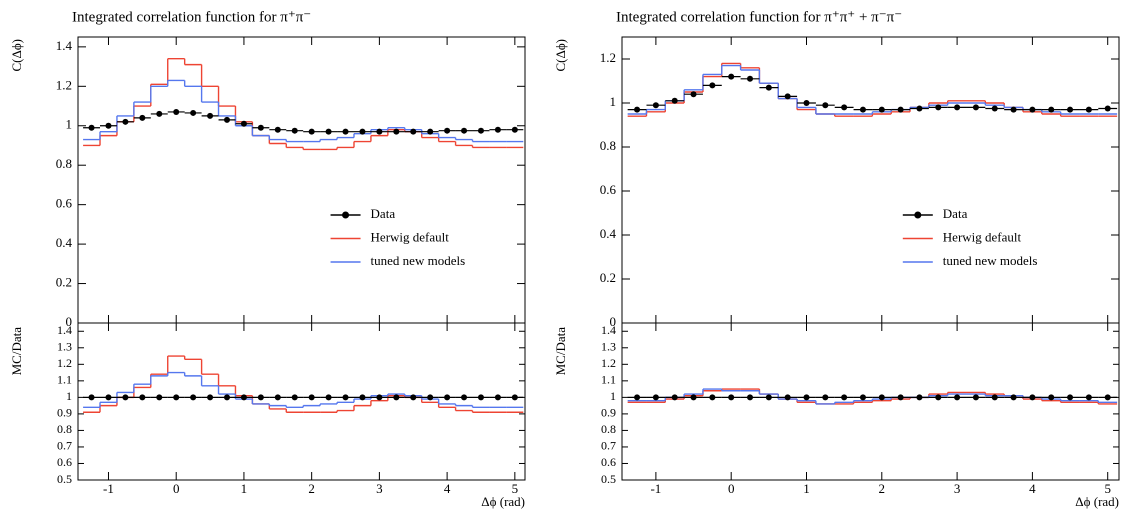 The height and width of the screenshot is (514, 1129). Describe the element at coordinates (1032, 488) in the screenshot. I see `x-tick-label: 4` at that location.